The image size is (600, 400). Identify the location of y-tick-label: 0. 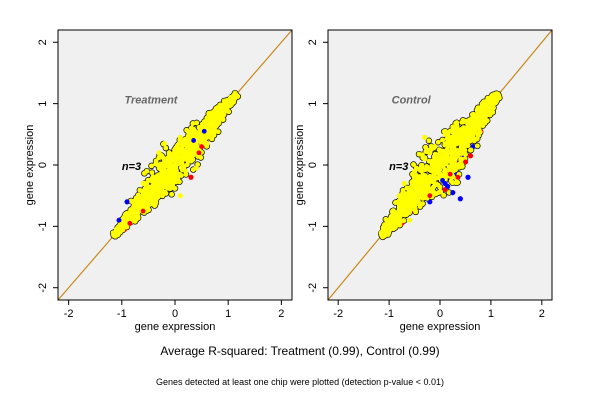
(313, 165).